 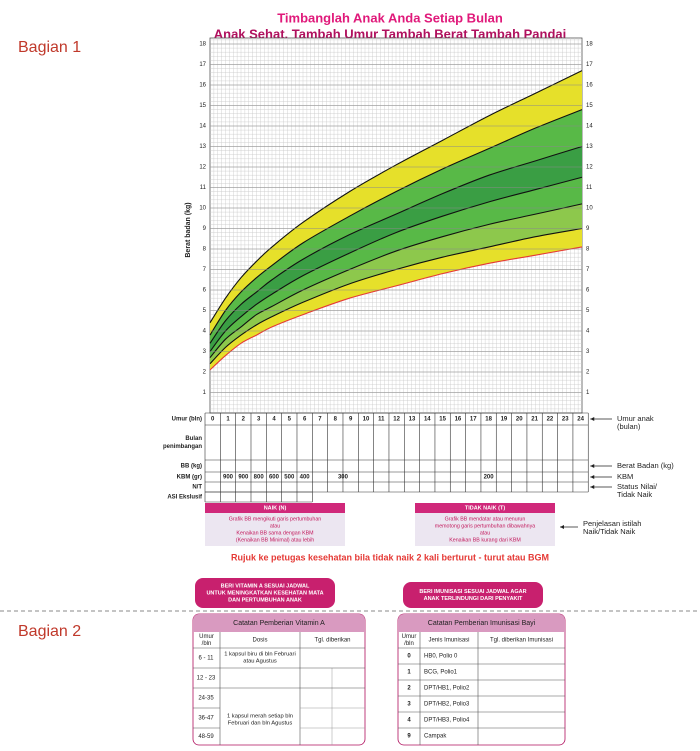 What do you see at coordinates (588, 270) in the screenshot?
I see `y-tick-label: 7` at bounding box center [588, 270].